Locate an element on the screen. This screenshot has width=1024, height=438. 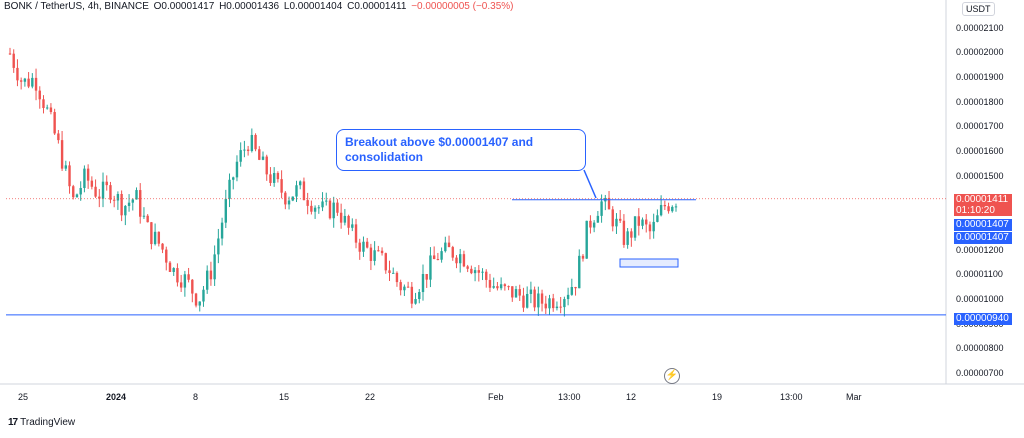
level-tag-1: 0.00001407 is located at coordinates (983, 225).